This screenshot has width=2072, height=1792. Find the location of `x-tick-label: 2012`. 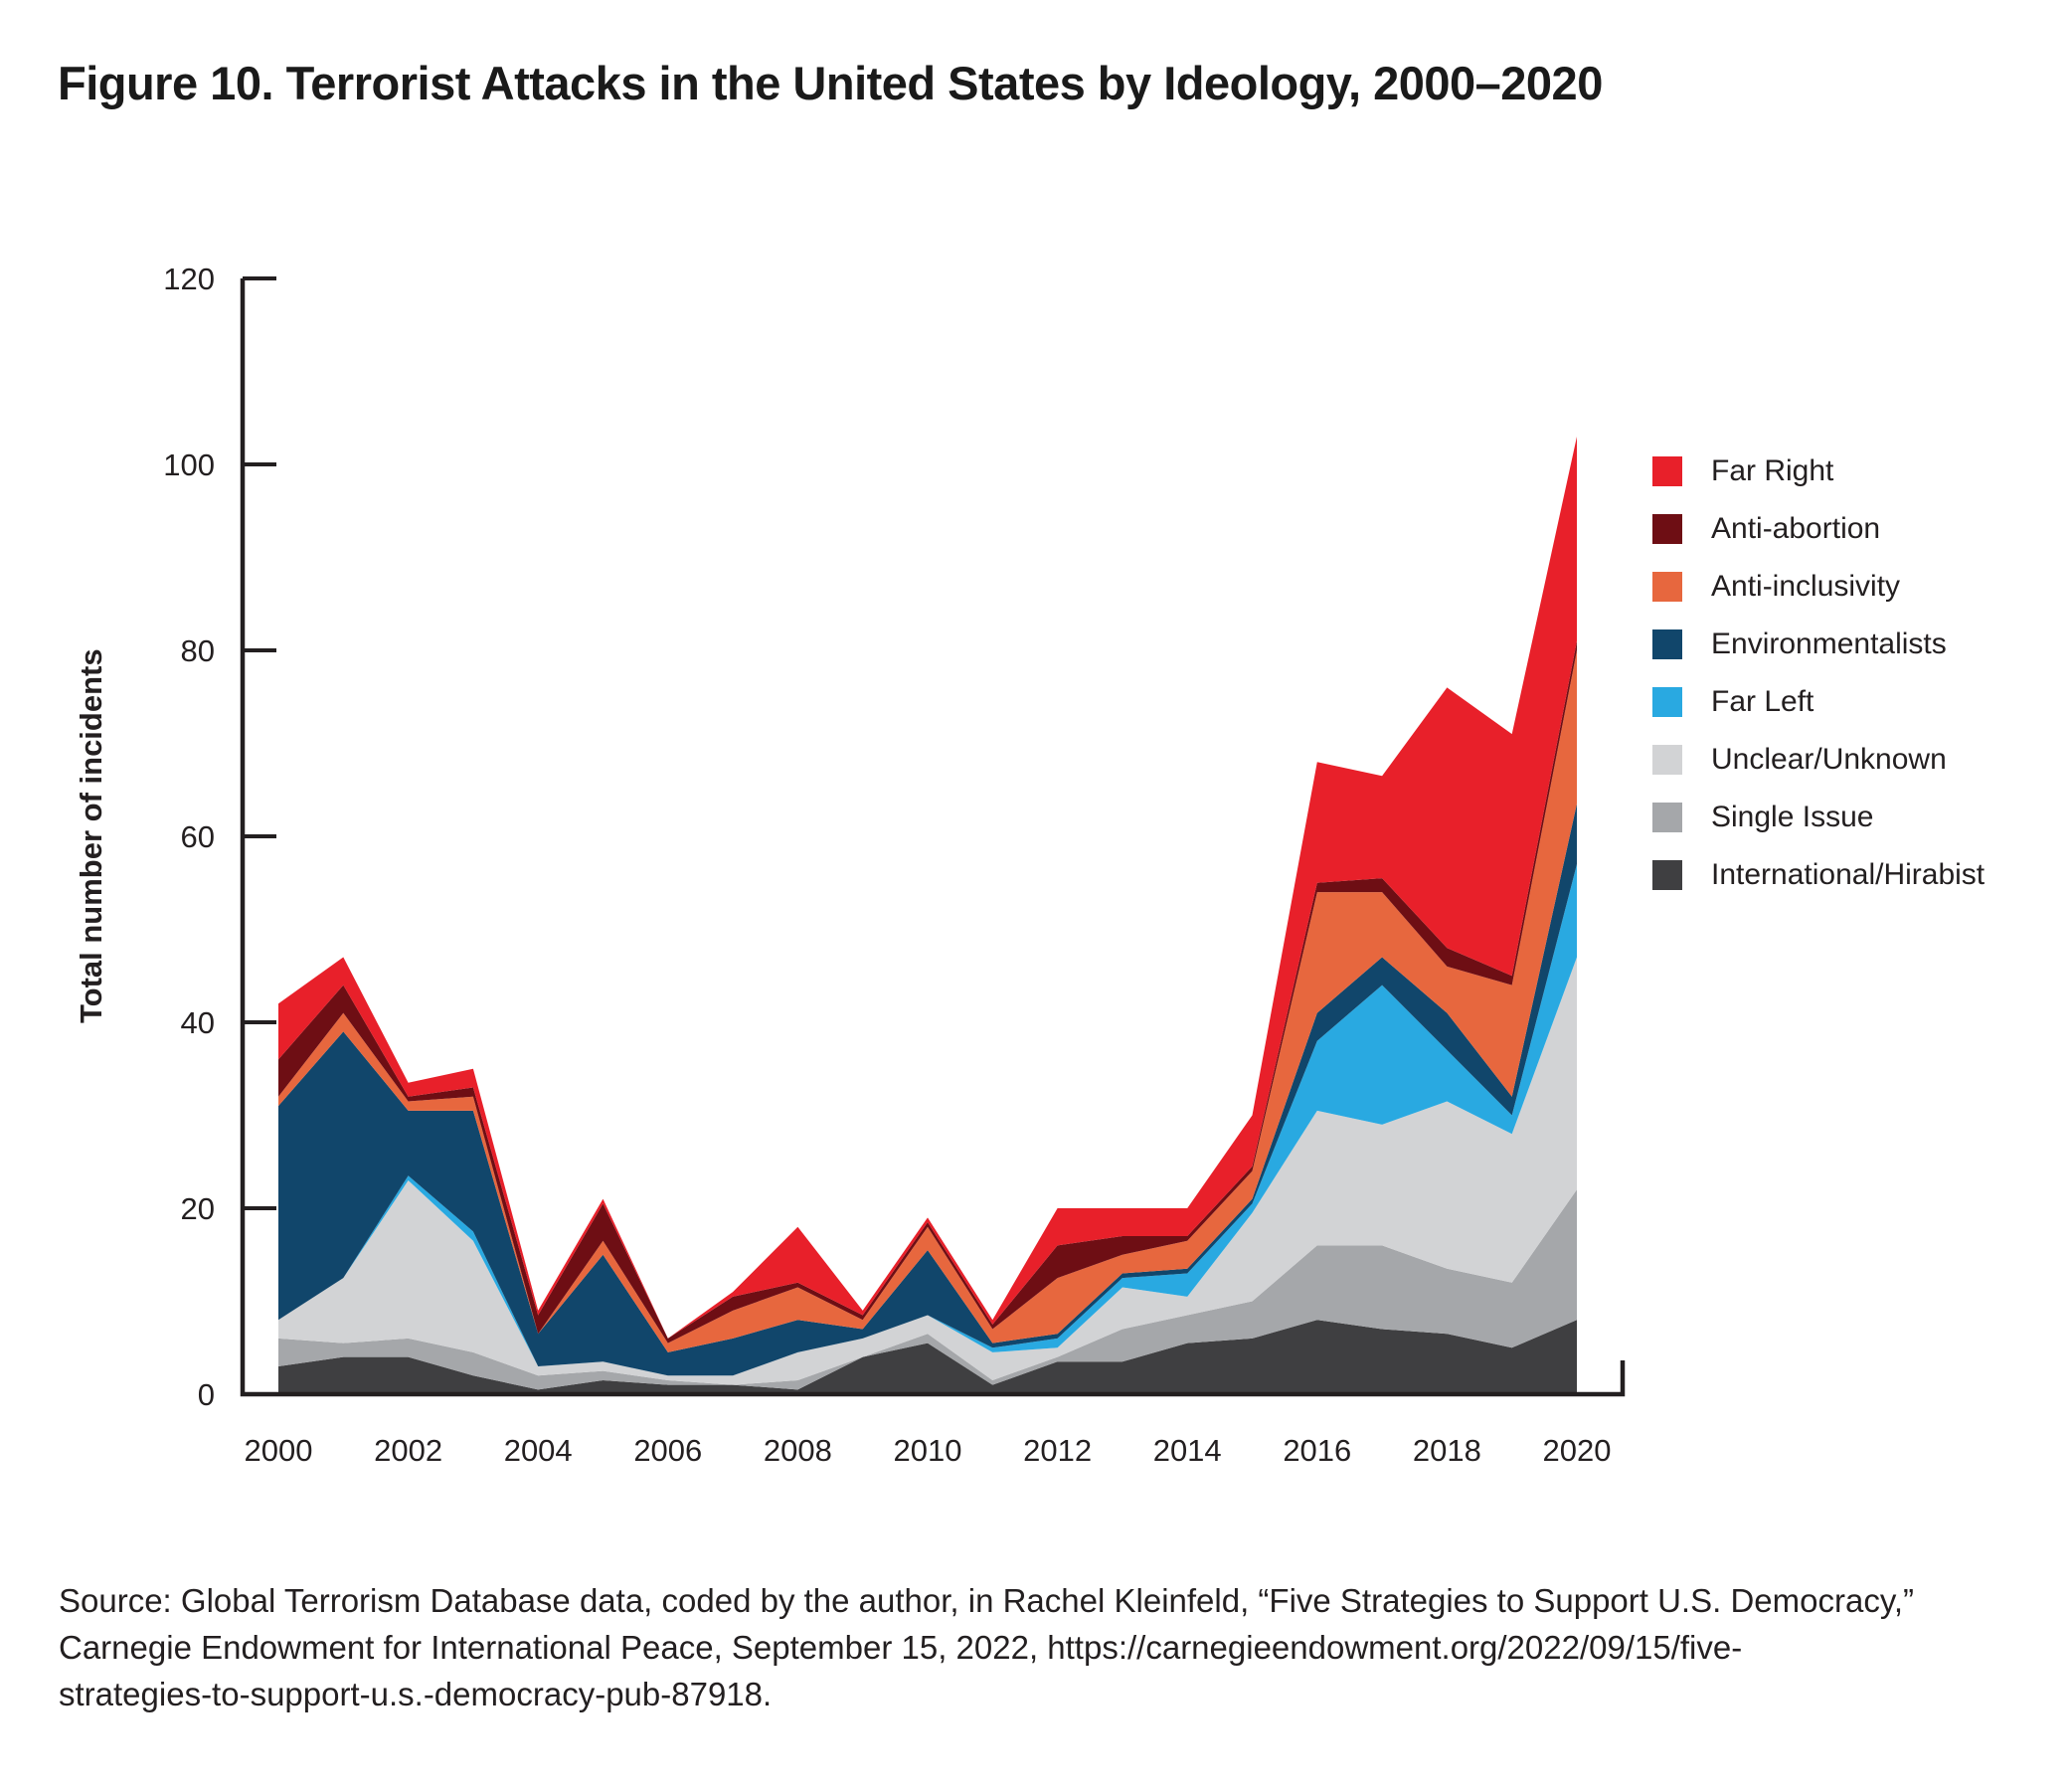

x-tick-label: 2012 is located at coordinates (1057, 1451).